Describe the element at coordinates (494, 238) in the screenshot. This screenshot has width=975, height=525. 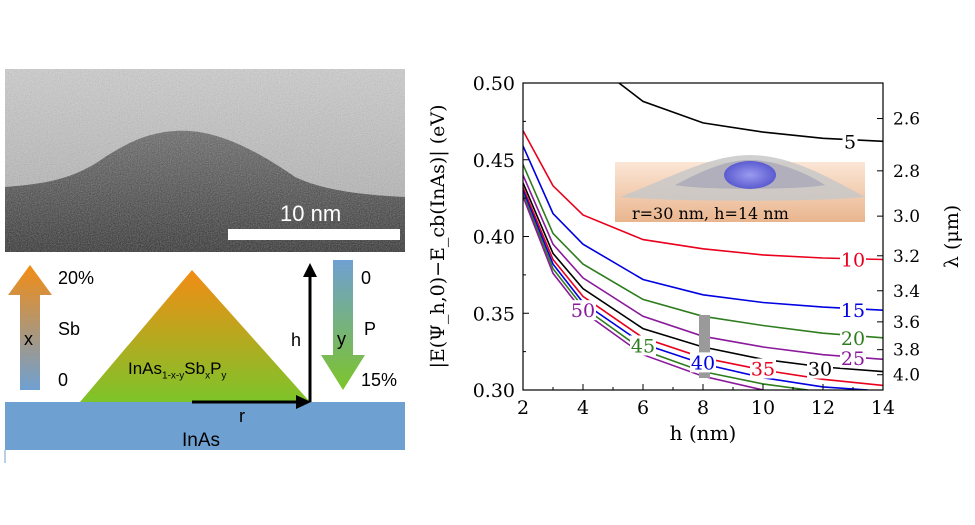
I see `y-tick-label-0.40: 0.40` at that location.